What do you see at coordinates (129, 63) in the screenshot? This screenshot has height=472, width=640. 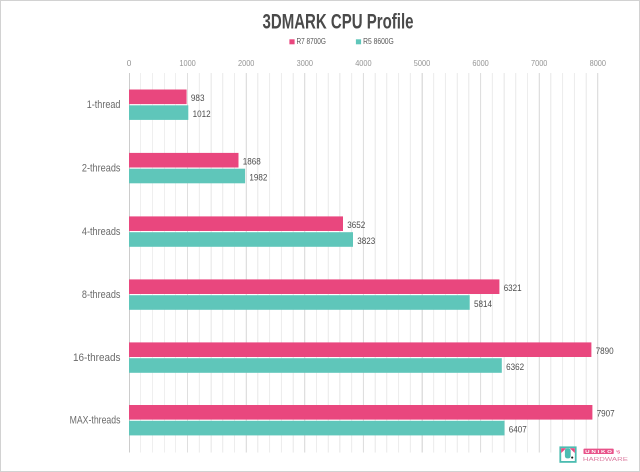 I see `svg-text: 0` at bounding box center [129, 63].